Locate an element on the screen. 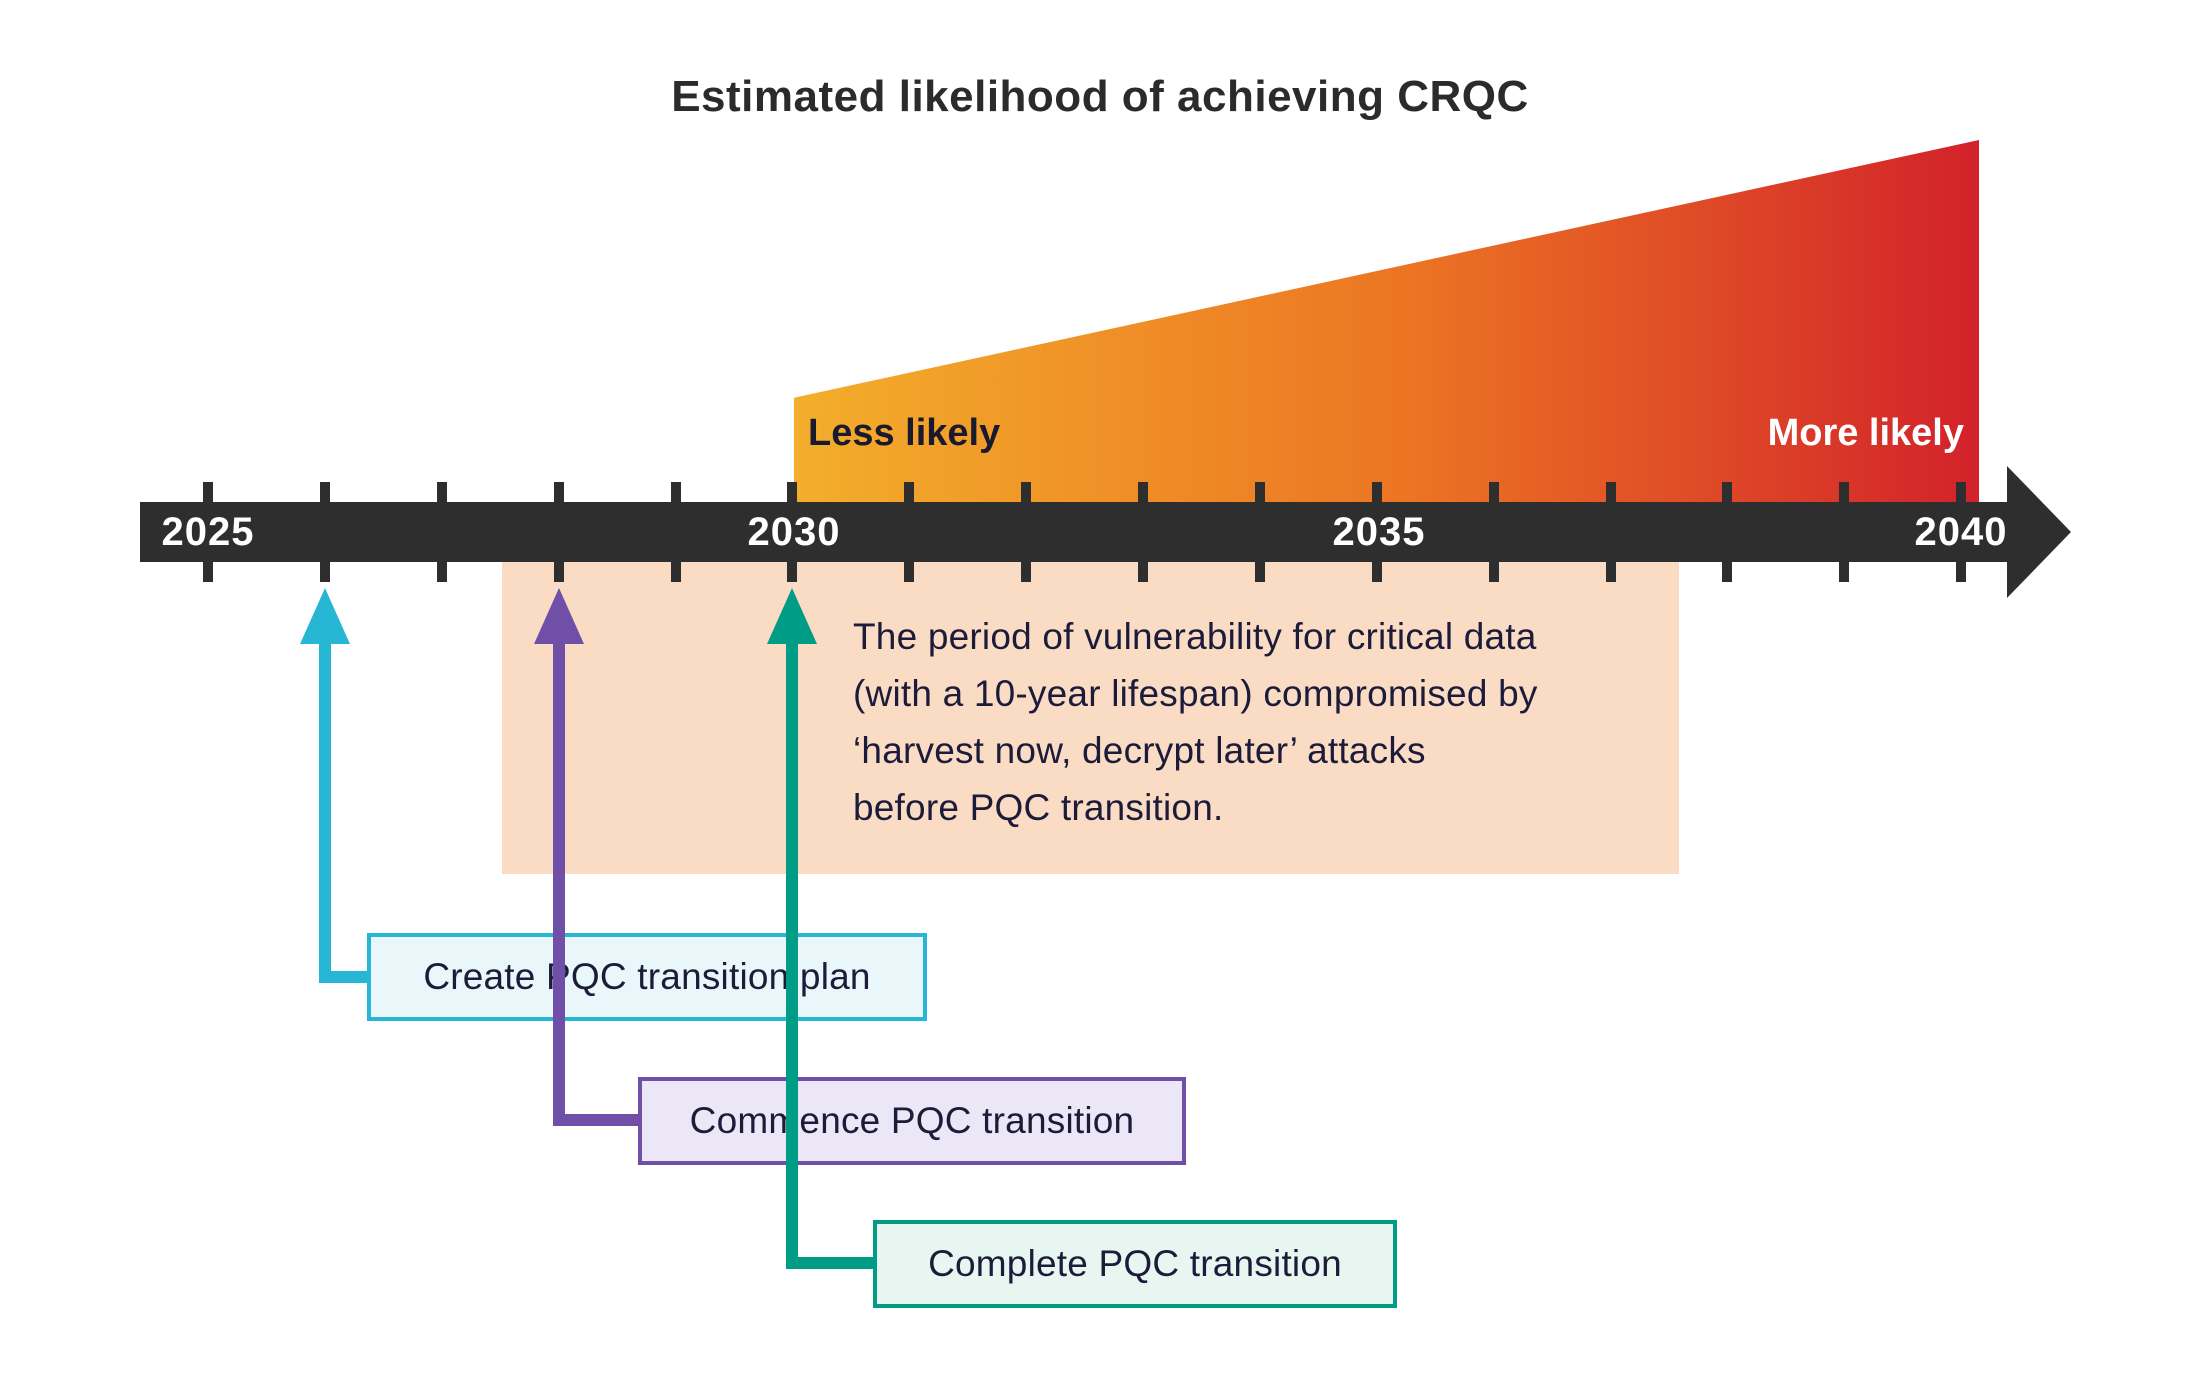  arrow-elbow-commence is located at coordinates (597, 1120).